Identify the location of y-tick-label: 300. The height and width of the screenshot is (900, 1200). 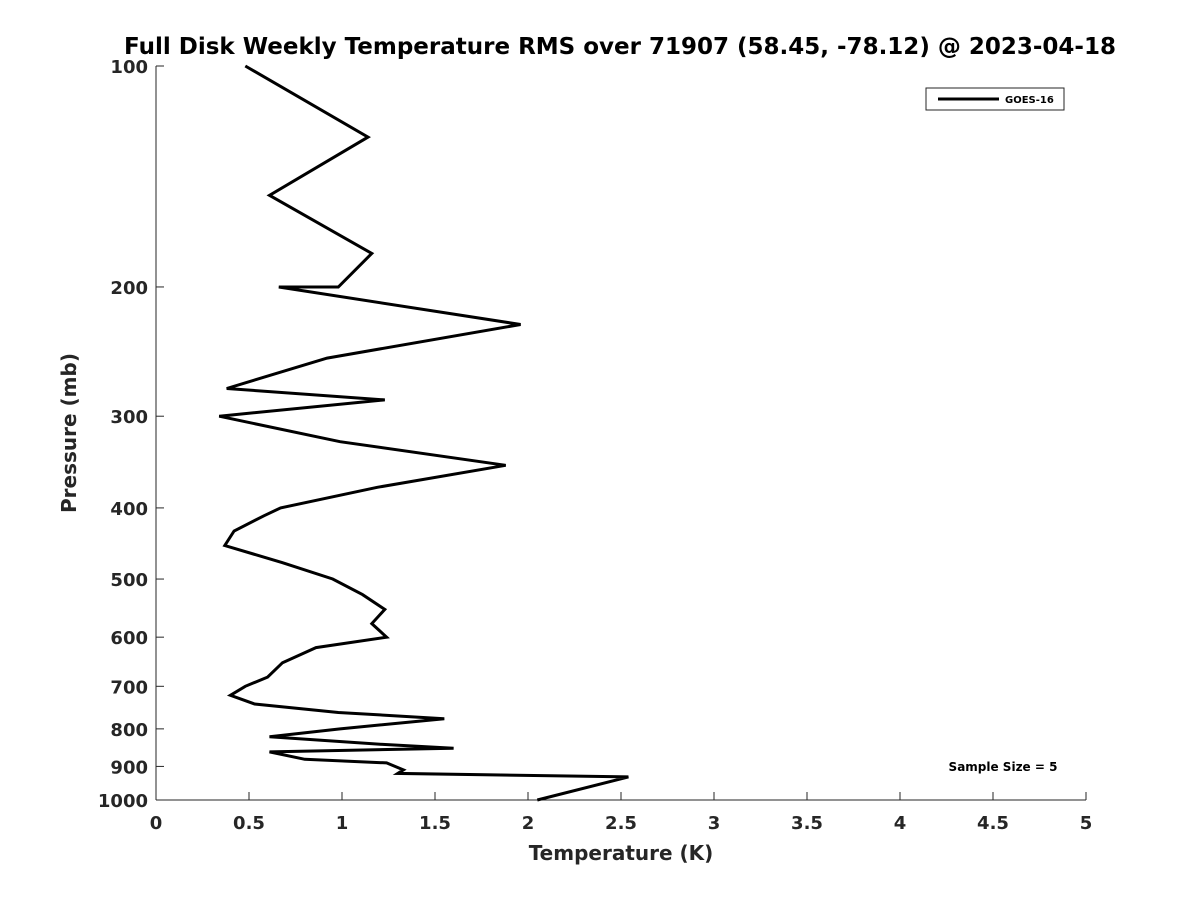
(129, 417).